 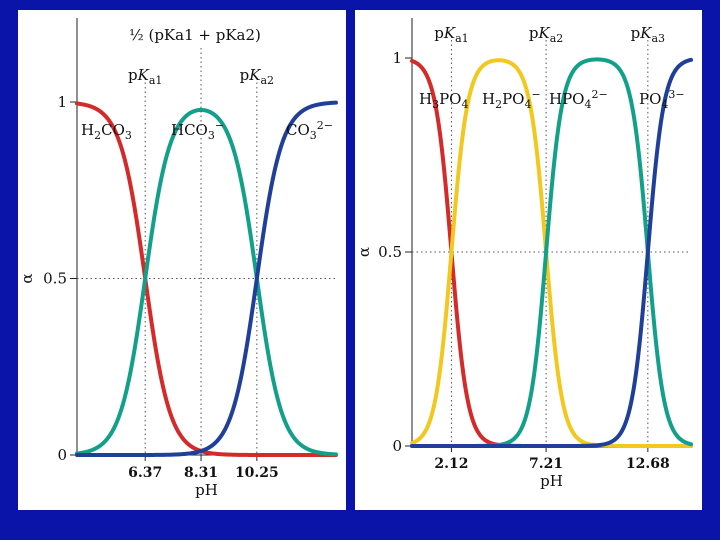 I want to click on carbonate-xtick-label-2: 10.25, so click(x=257, y=473).